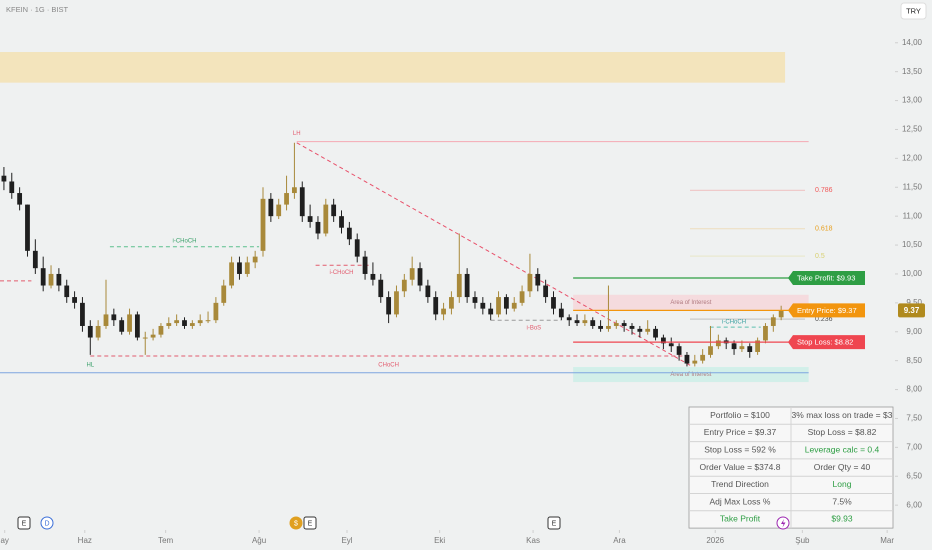 This screenshot has width=932, height=550. What do you see at coordinates (820, 256) in the screenshot?
I see `fib-label: 0.5` at bounding box center [820, 256].